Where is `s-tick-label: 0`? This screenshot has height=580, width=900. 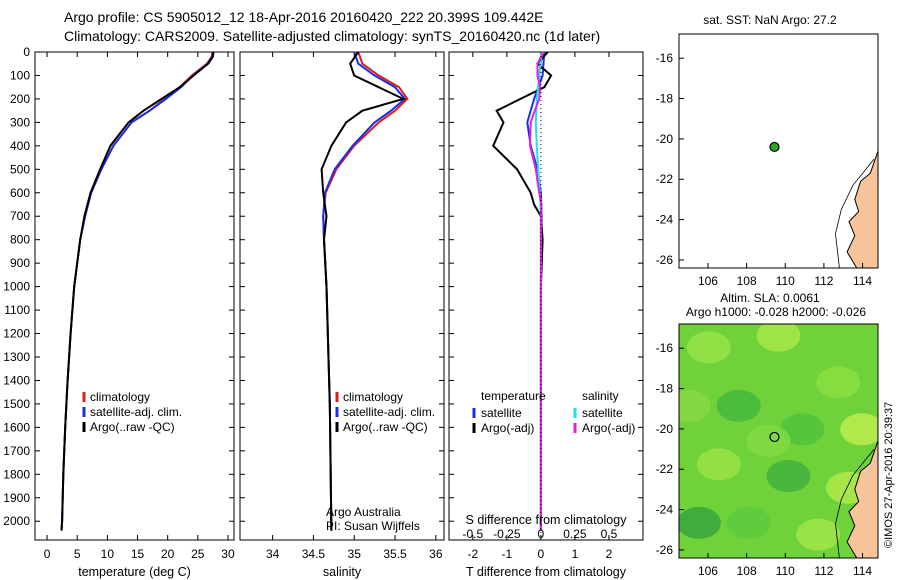
s-tick-label: 0 is located at coordinates (541, 534).